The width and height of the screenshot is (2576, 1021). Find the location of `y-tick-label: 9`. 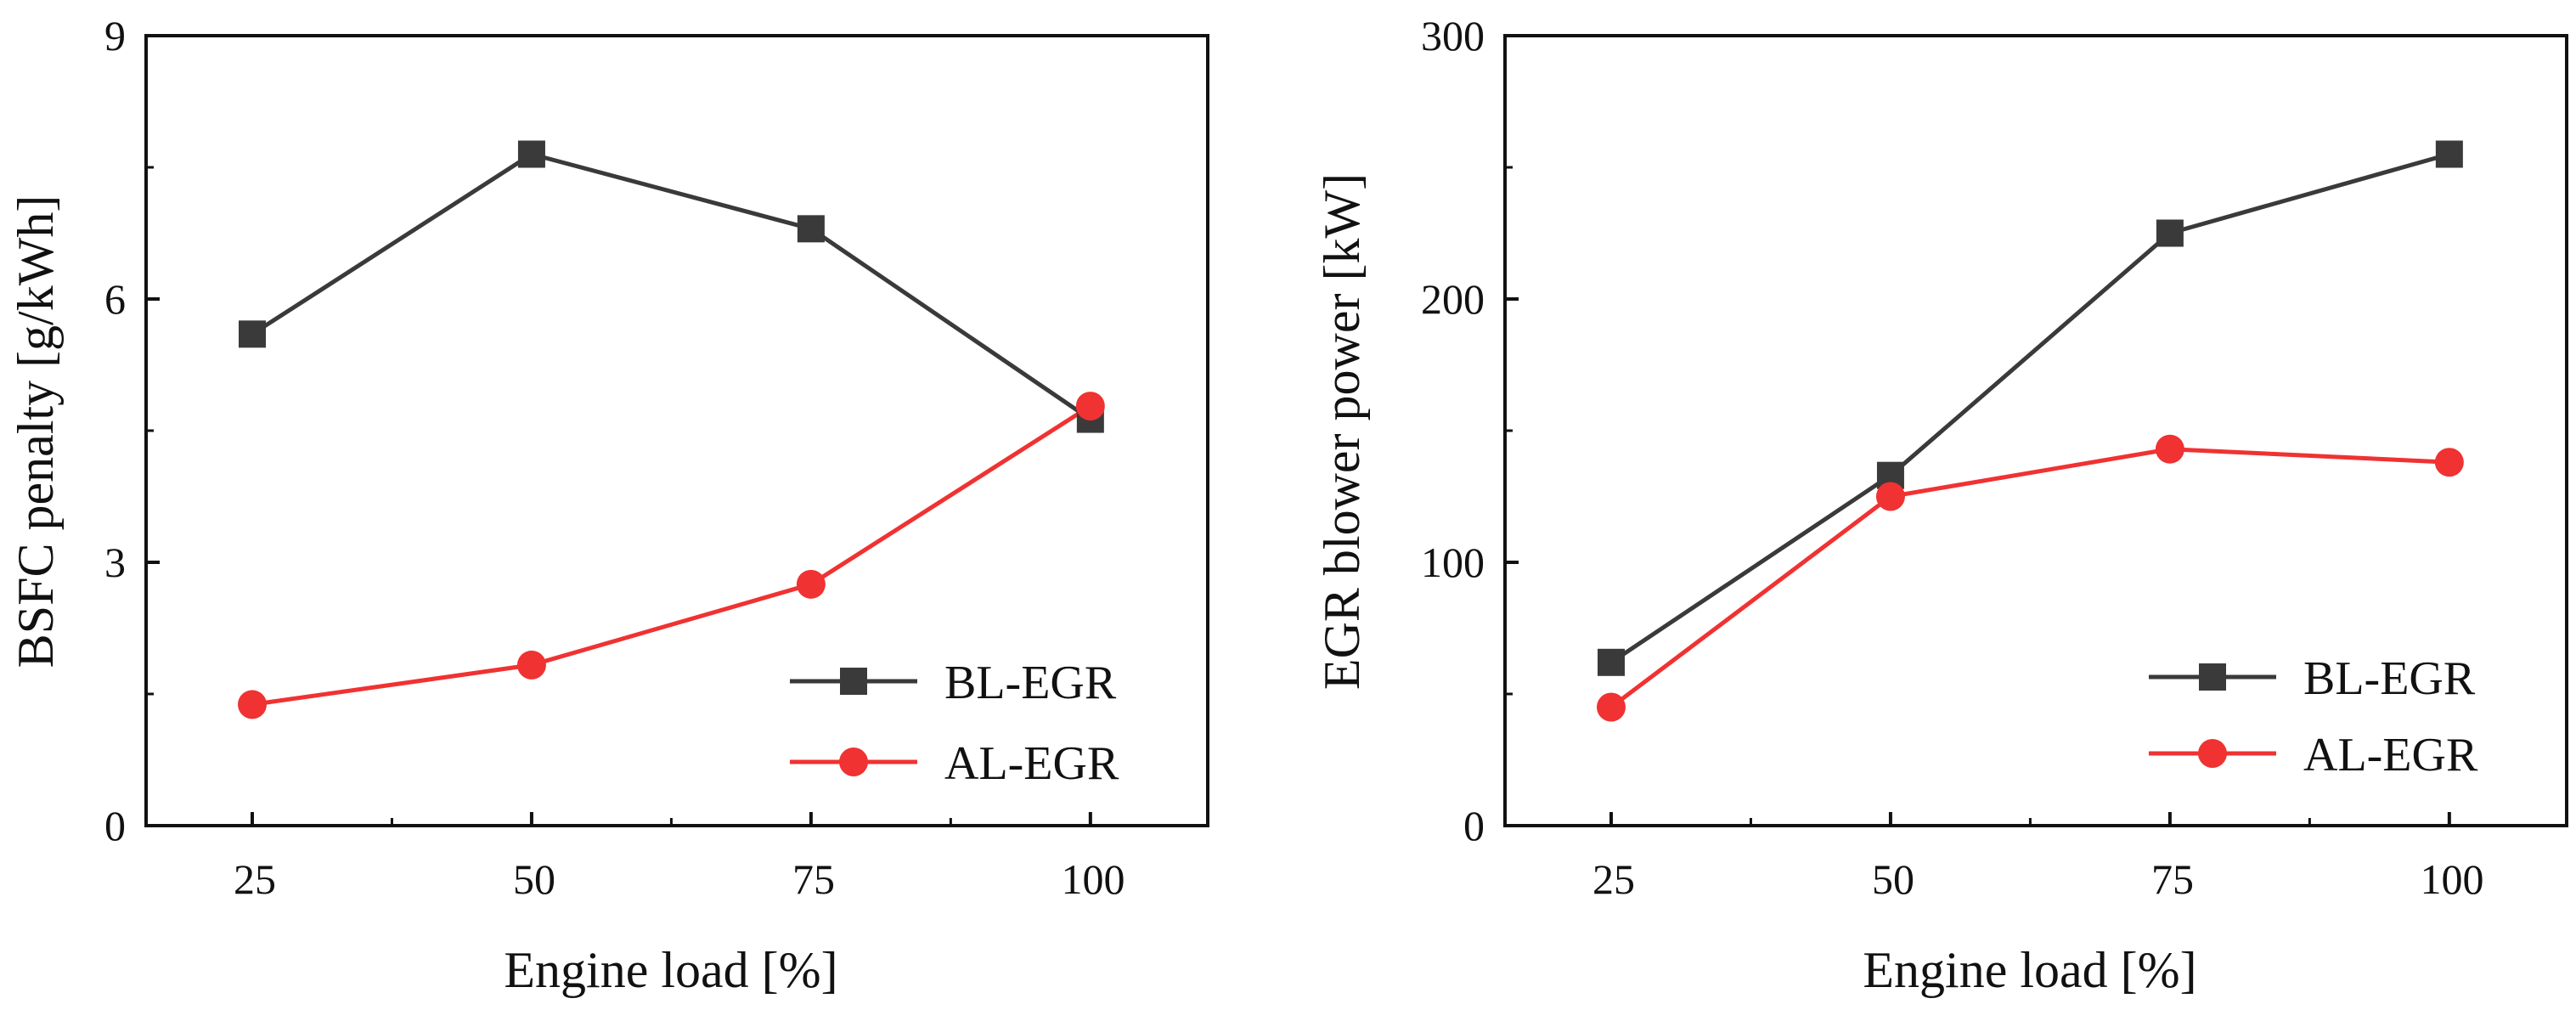

y-tick-label: 9 is located at coordinates (115, 35).